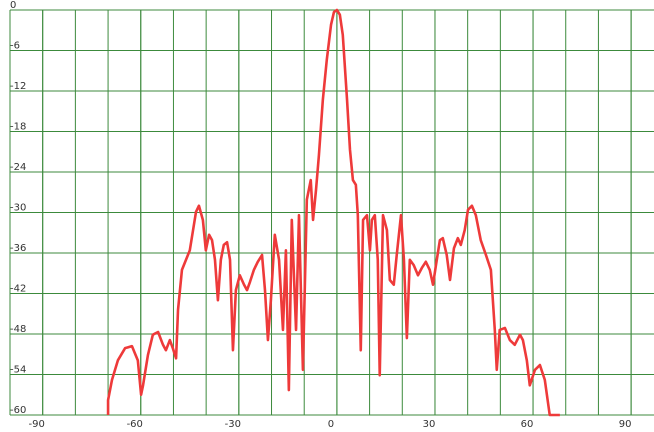 The image size is (654, 432). What do you see at coordinates (18, 208) in the screenshot?
I see `y-tick-label: -30` at bounding box center [18, 208].